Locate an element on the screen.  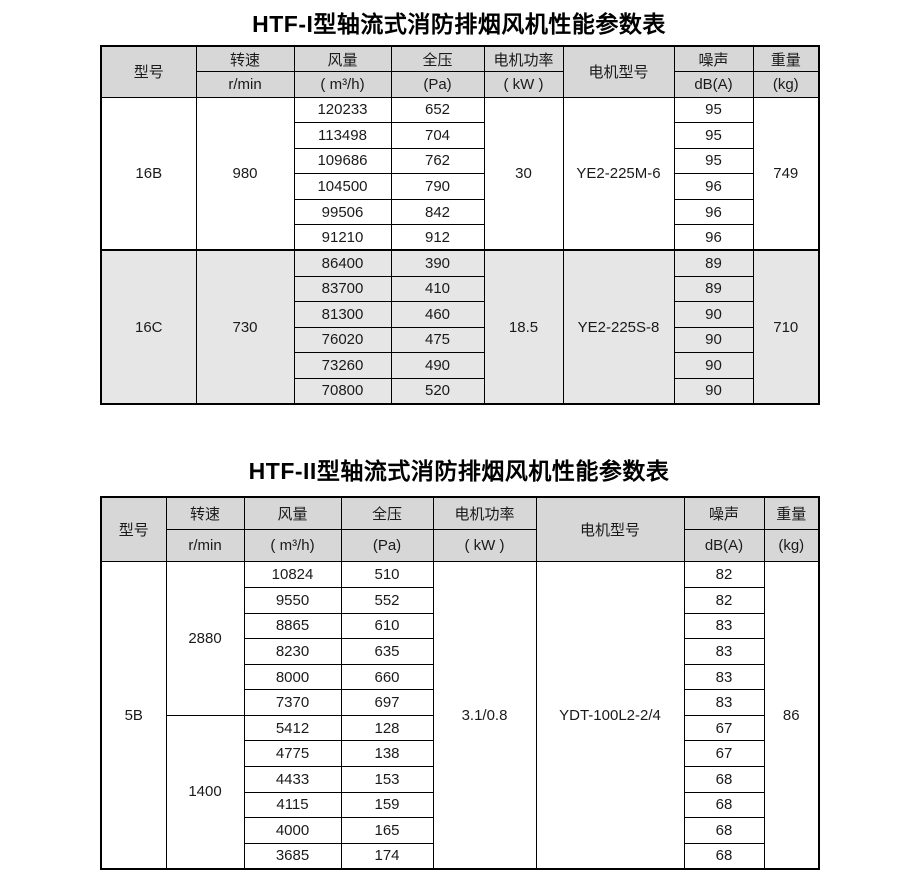
cell-weight: 710 is located at coordinates (786, 327).